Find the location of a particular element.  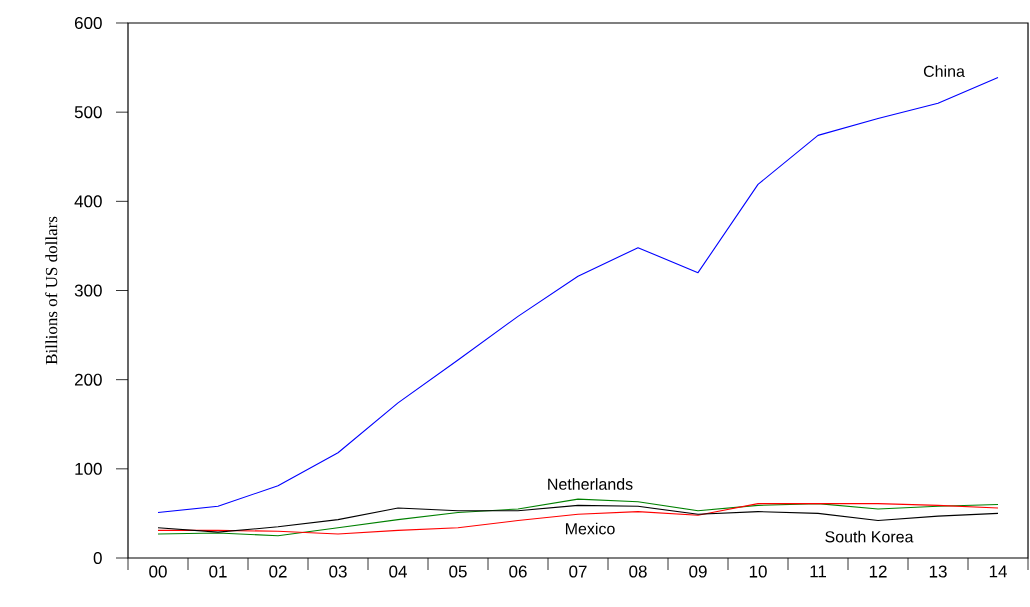

series-label: Netherlands is located at coordinates (590, 484).